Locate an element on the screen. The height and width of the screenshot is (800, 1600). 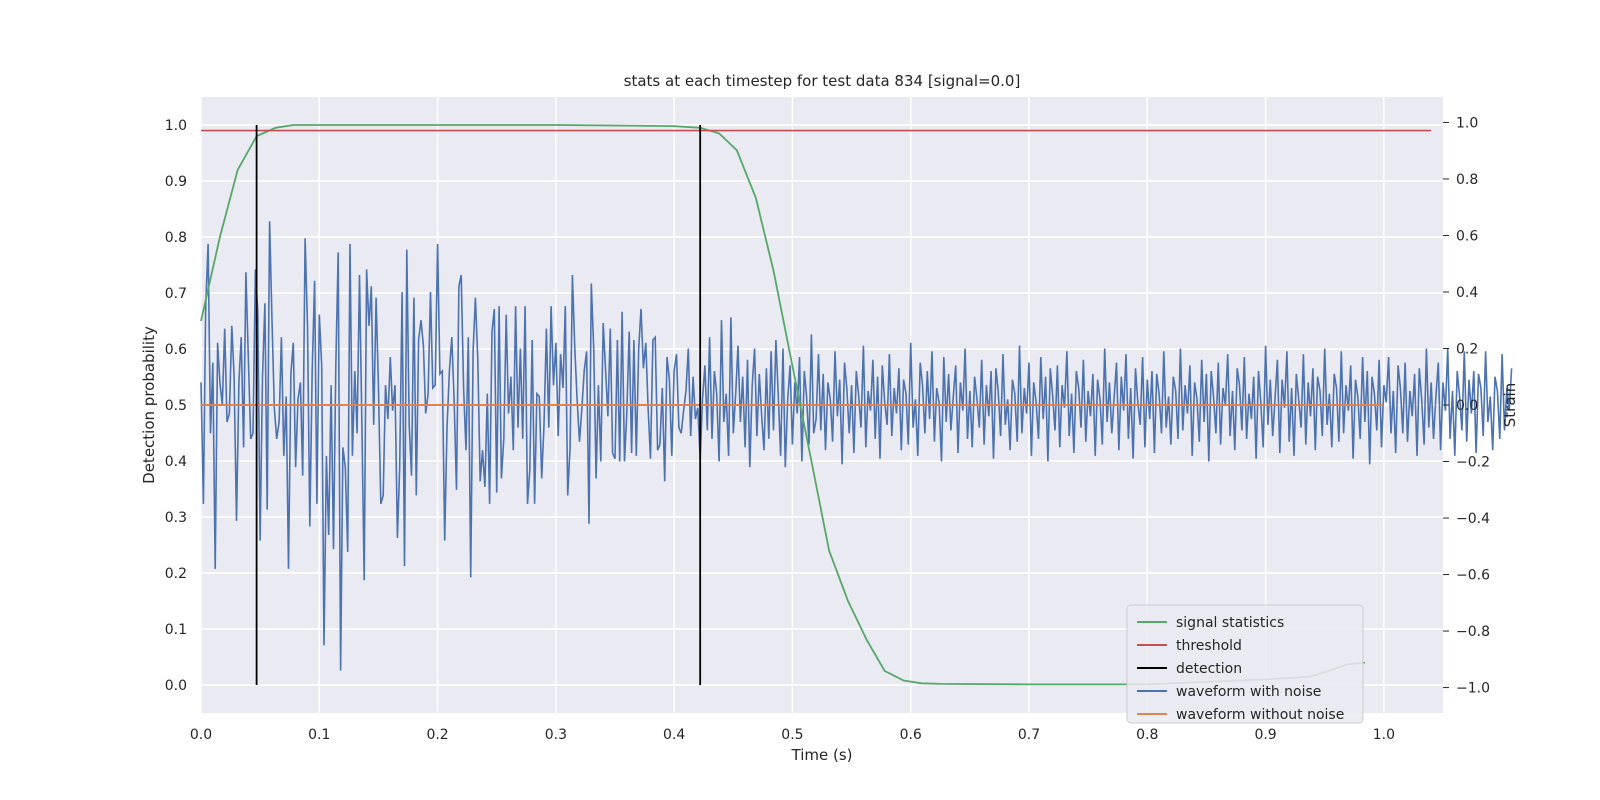
left-y-tick-label: 0.1 is located at coordinates (176, 630).